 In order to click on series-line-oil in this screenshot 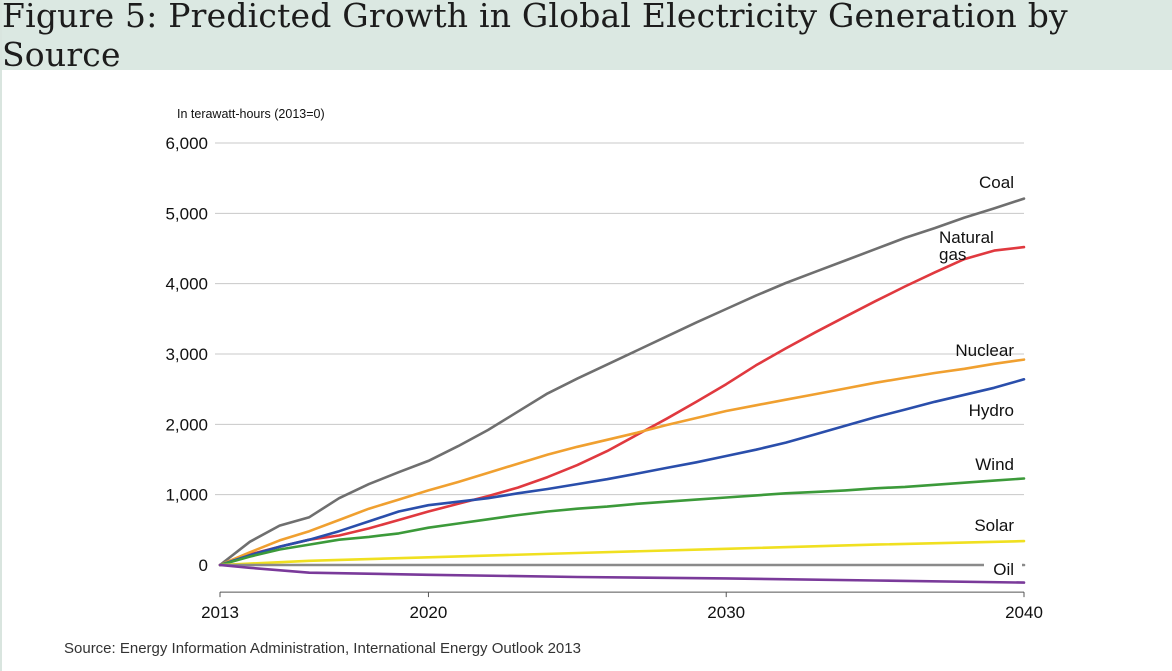, I will do `click(622, 573)`.